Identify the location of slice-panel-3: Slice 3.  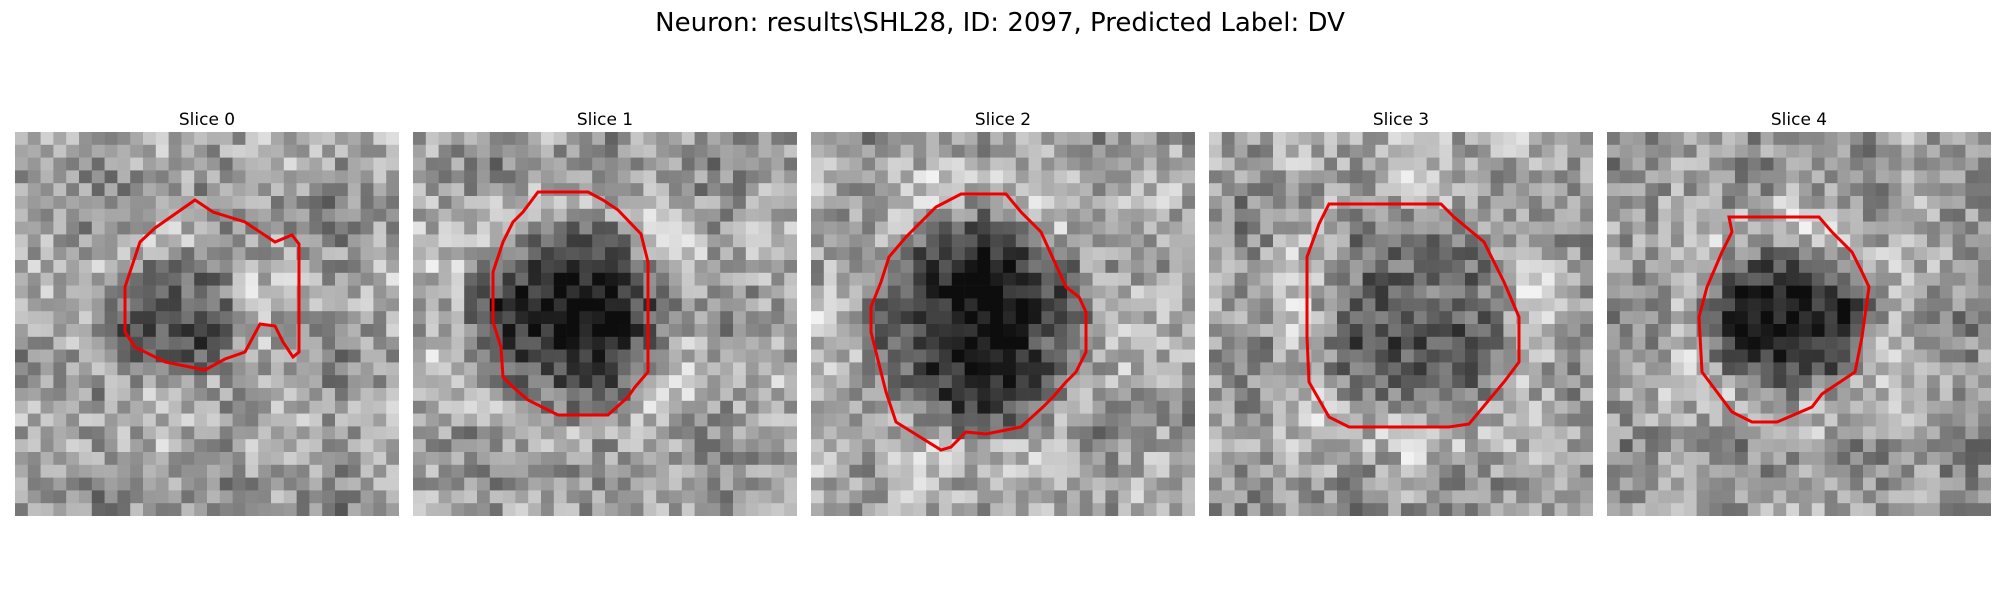
(1401, 312).